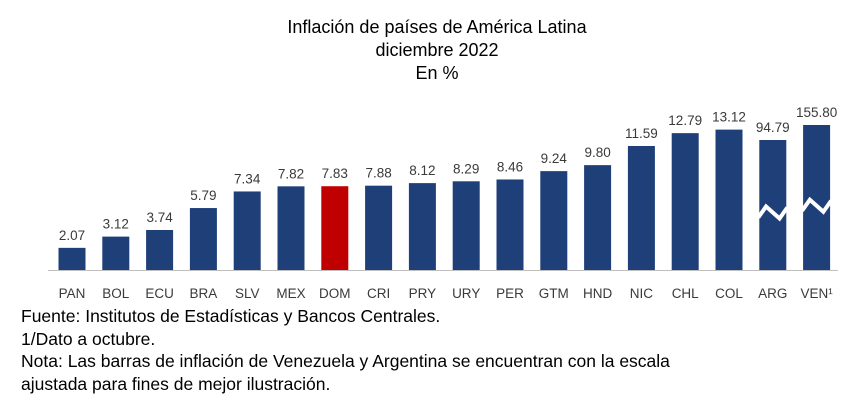  I want to click on bar-gtm, so click(554, 220).